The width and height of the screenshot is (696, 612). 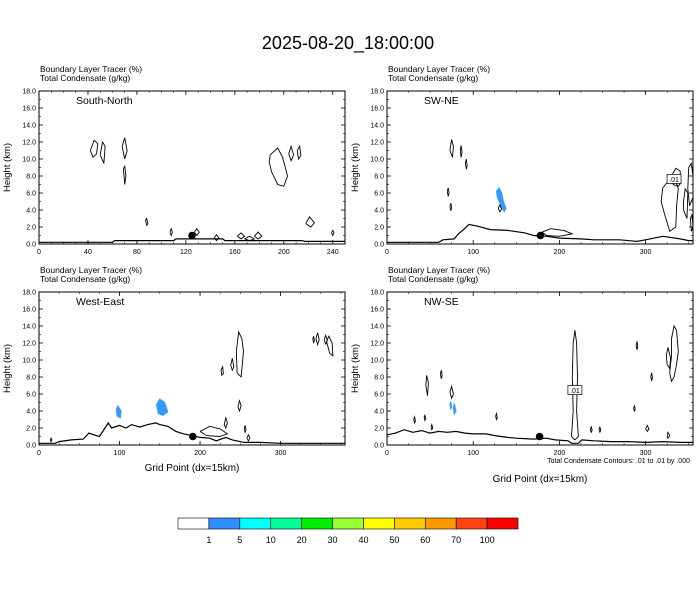 What do you see at coordinates (473, 252) in the screenshot?
I see `x-tick-label: 100` at bounding box center [473, 252].